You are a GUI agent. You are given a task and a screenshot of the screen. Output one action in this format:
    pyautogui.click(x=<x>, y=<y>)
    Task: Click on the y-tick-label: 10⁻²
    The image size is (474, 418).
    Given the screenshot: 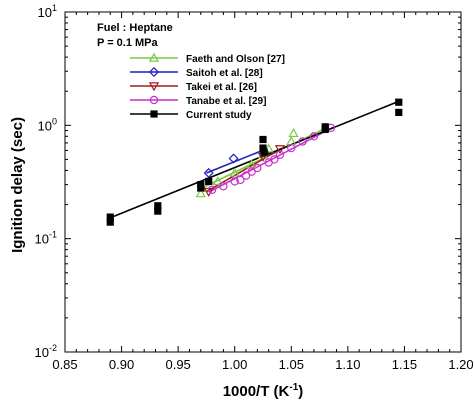 What is the action you would take?
    pyautogui.click(x=46, y=351)
    